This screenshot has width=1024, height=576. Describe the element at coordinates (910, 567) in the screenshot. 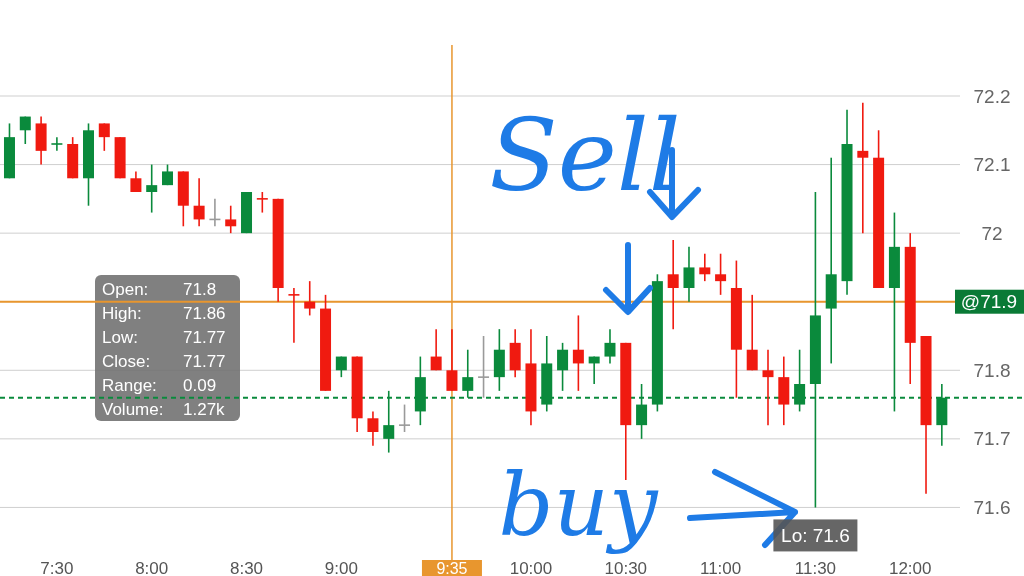

I see `x-tick-label: 12:00` at that location.